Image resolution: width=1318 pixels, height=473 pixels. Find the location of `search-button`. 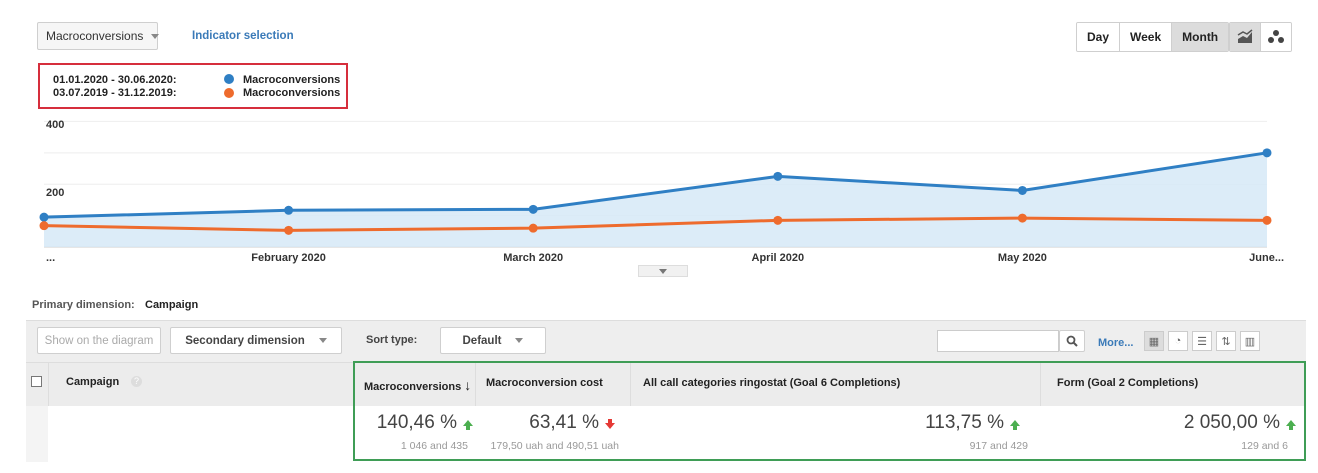

search-button is located at coordinates (1072, 341).